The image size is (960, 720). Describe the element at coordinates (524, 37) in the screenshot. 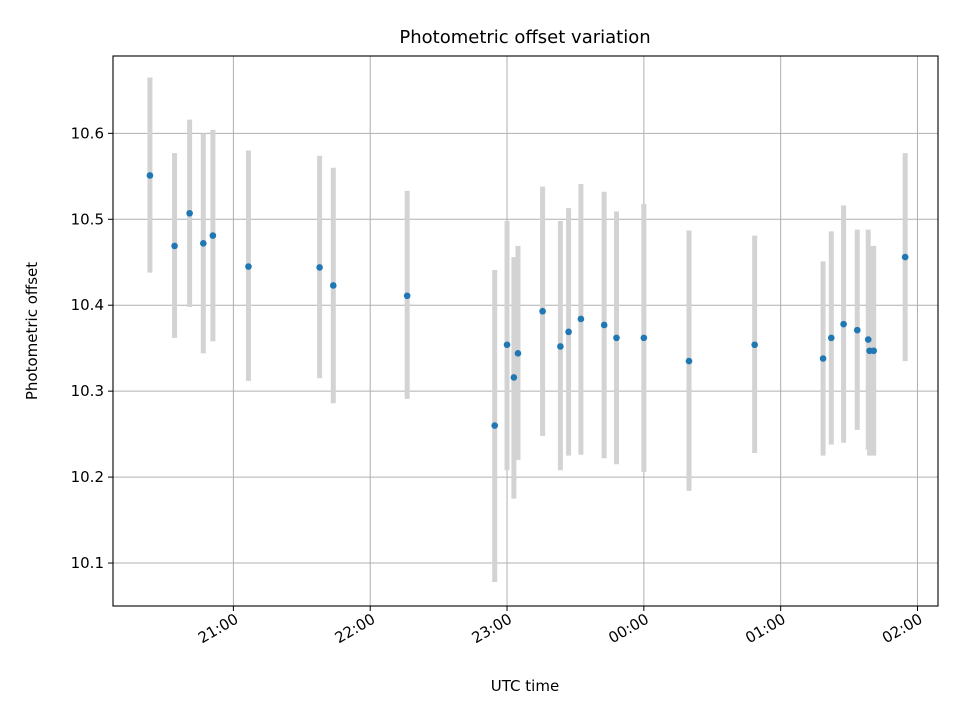

I see `chart-title: Photometric offset variation` at that location.